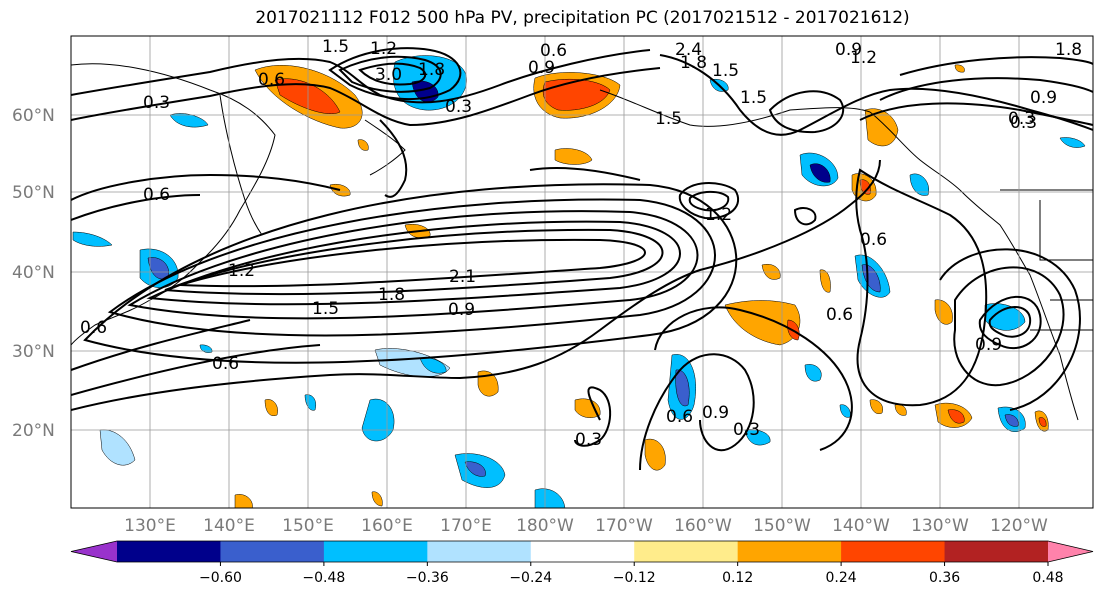 The image size is (1105, 601). What do you see at coordinates (387, 526) in the screenshot?
I see `lon-label-160e: 160°E` at bounding box center [387, 526].